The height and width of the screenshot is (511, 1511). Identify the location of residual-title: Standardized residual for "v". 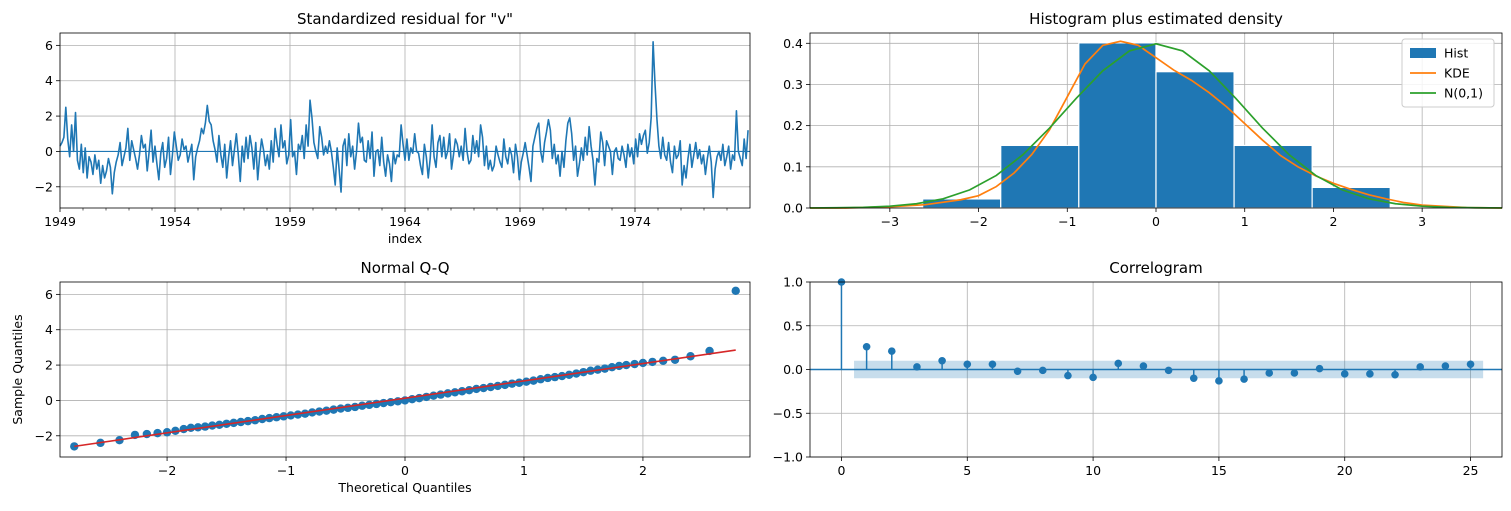
(405, 19).